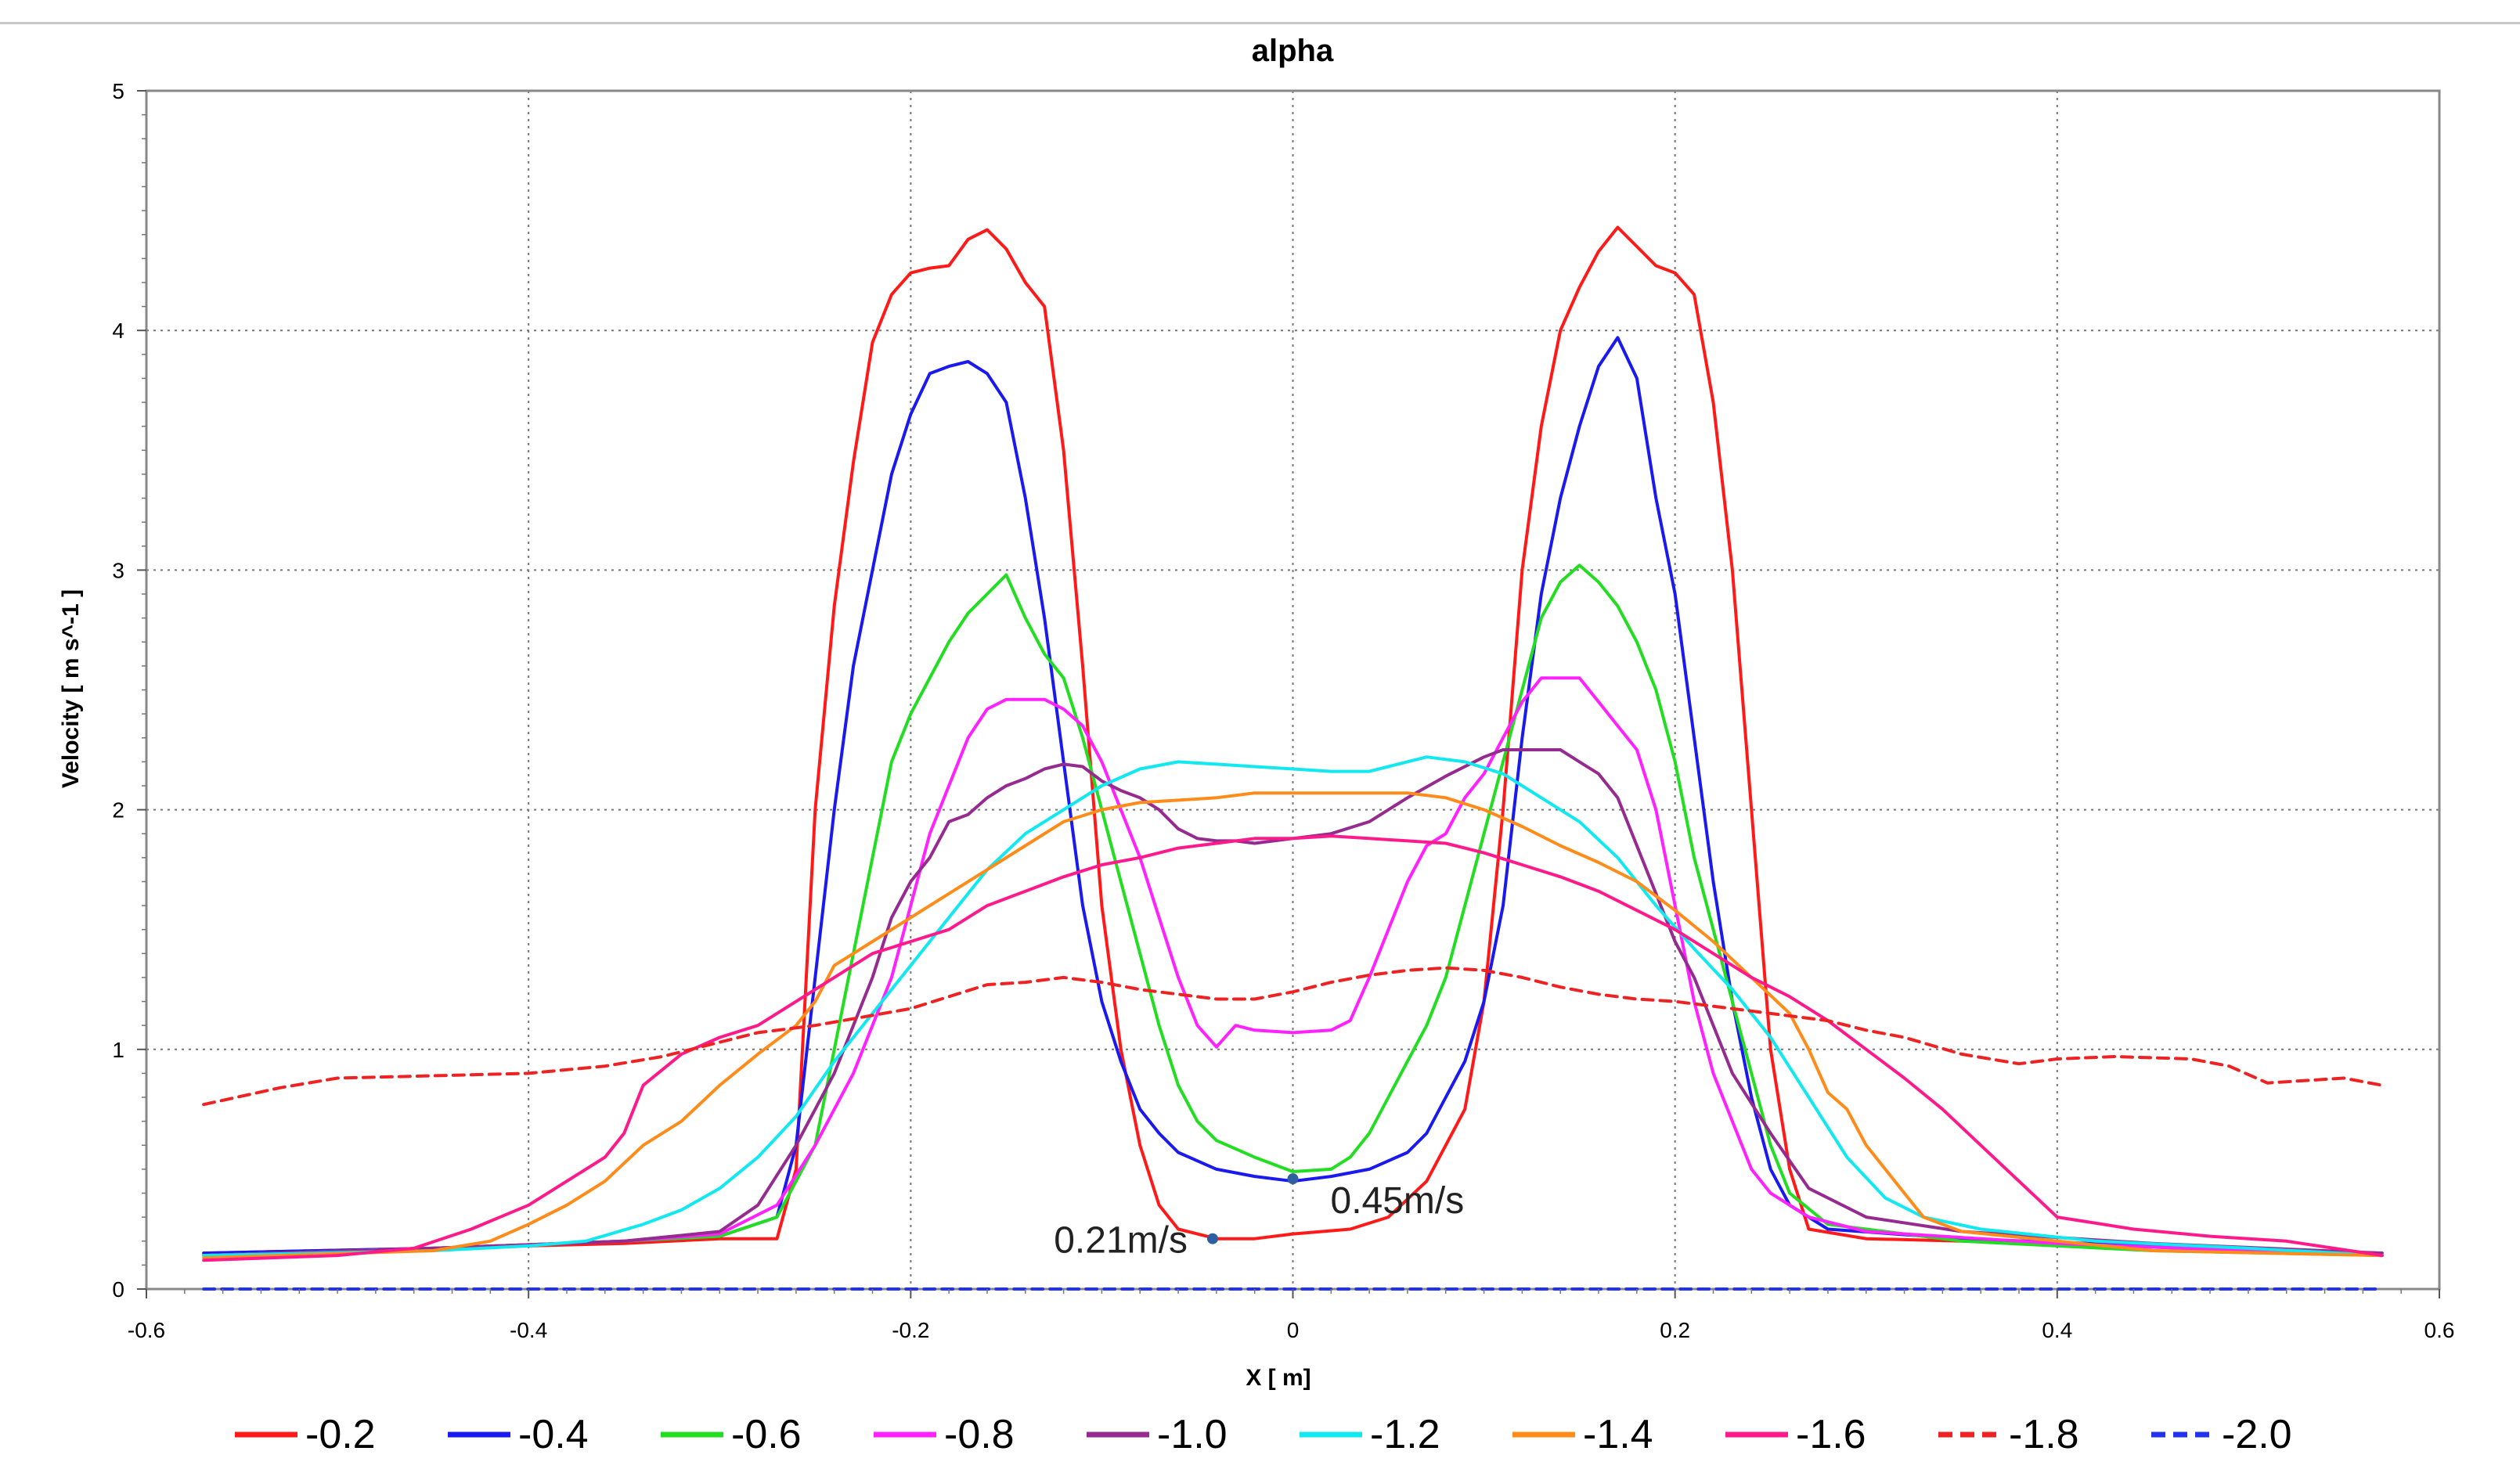 The height and width of the screenshot is (1480, 2520). Describe the element at coordinates (118, 331) in the screenshot. I see `y-tick-label: 4` at that location.